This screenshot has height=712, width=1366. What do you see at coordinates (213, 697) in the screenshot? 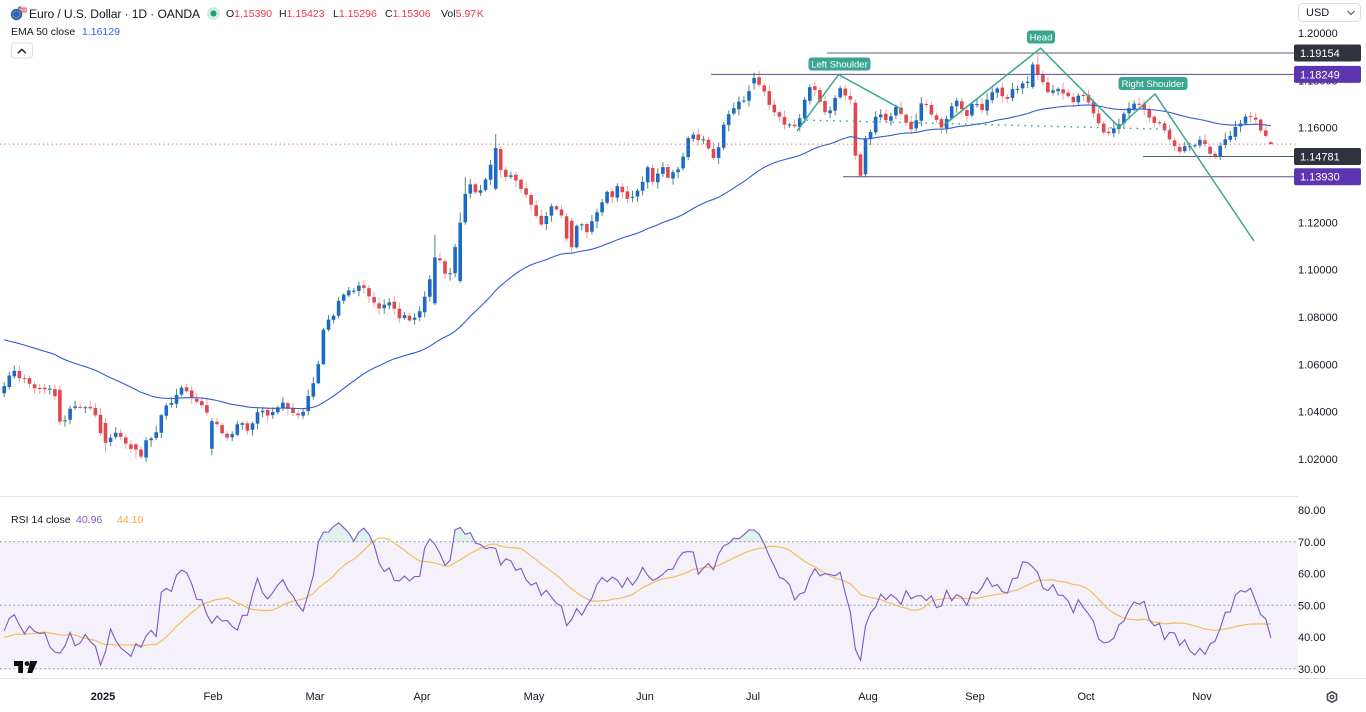
I see `svg-text: Feb` at bounding box center [213, 697].